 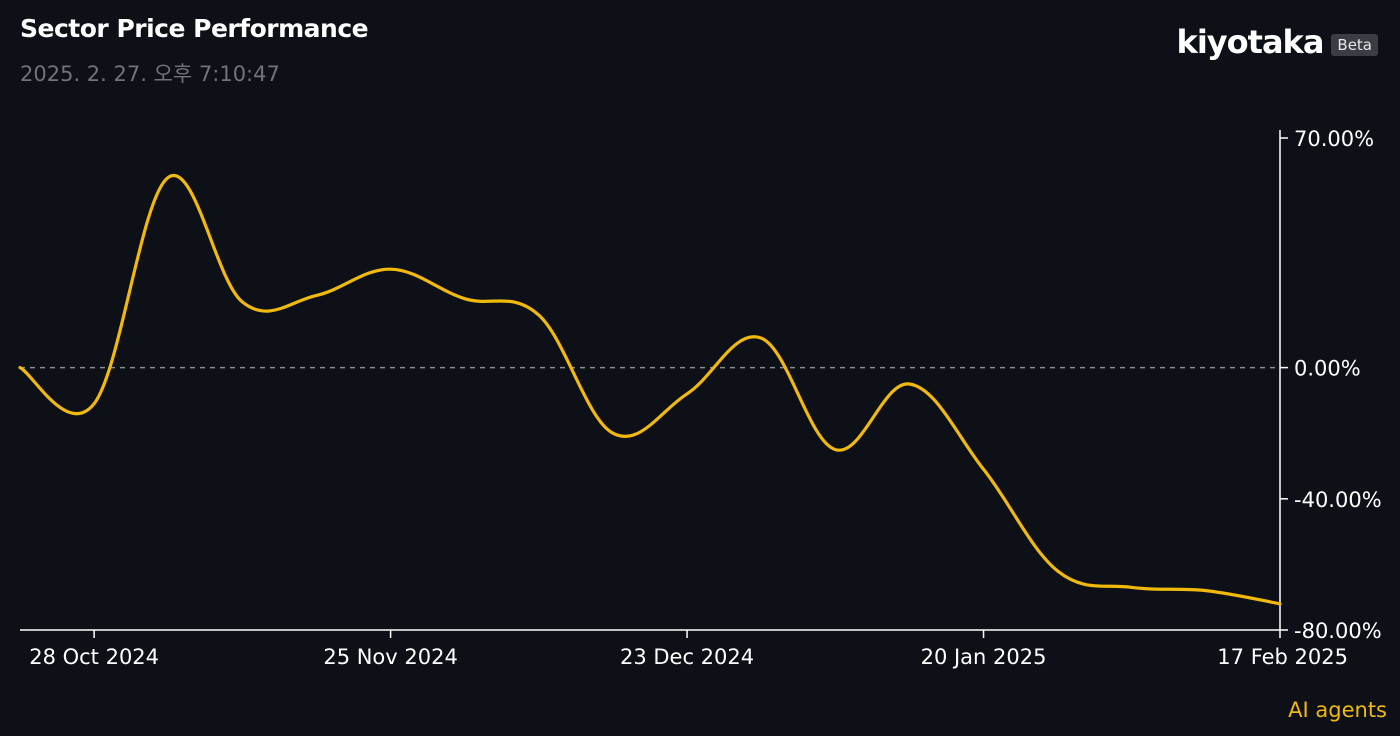 I want to click on timestamp: 2025. 2. 27. 오후 7:10:47, so click(x=150, y=74).